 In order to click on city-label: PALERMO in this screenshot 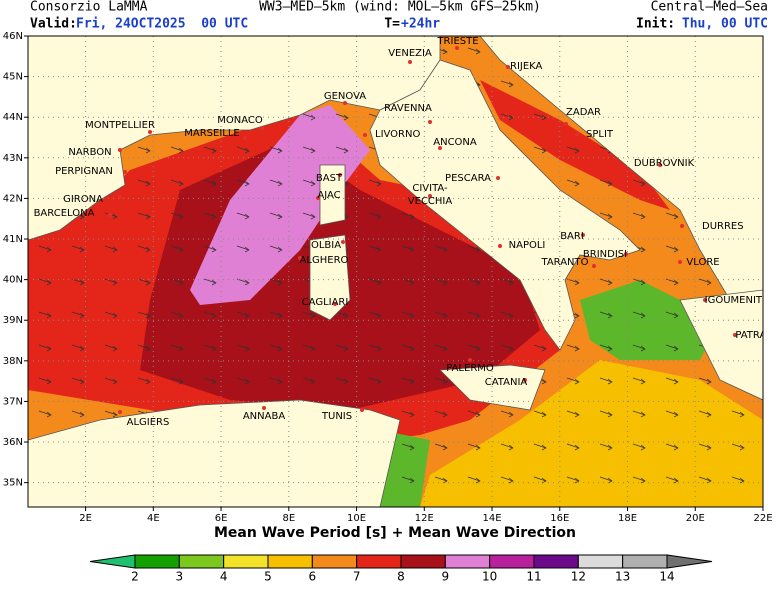, I will do `click(470, 368)`.